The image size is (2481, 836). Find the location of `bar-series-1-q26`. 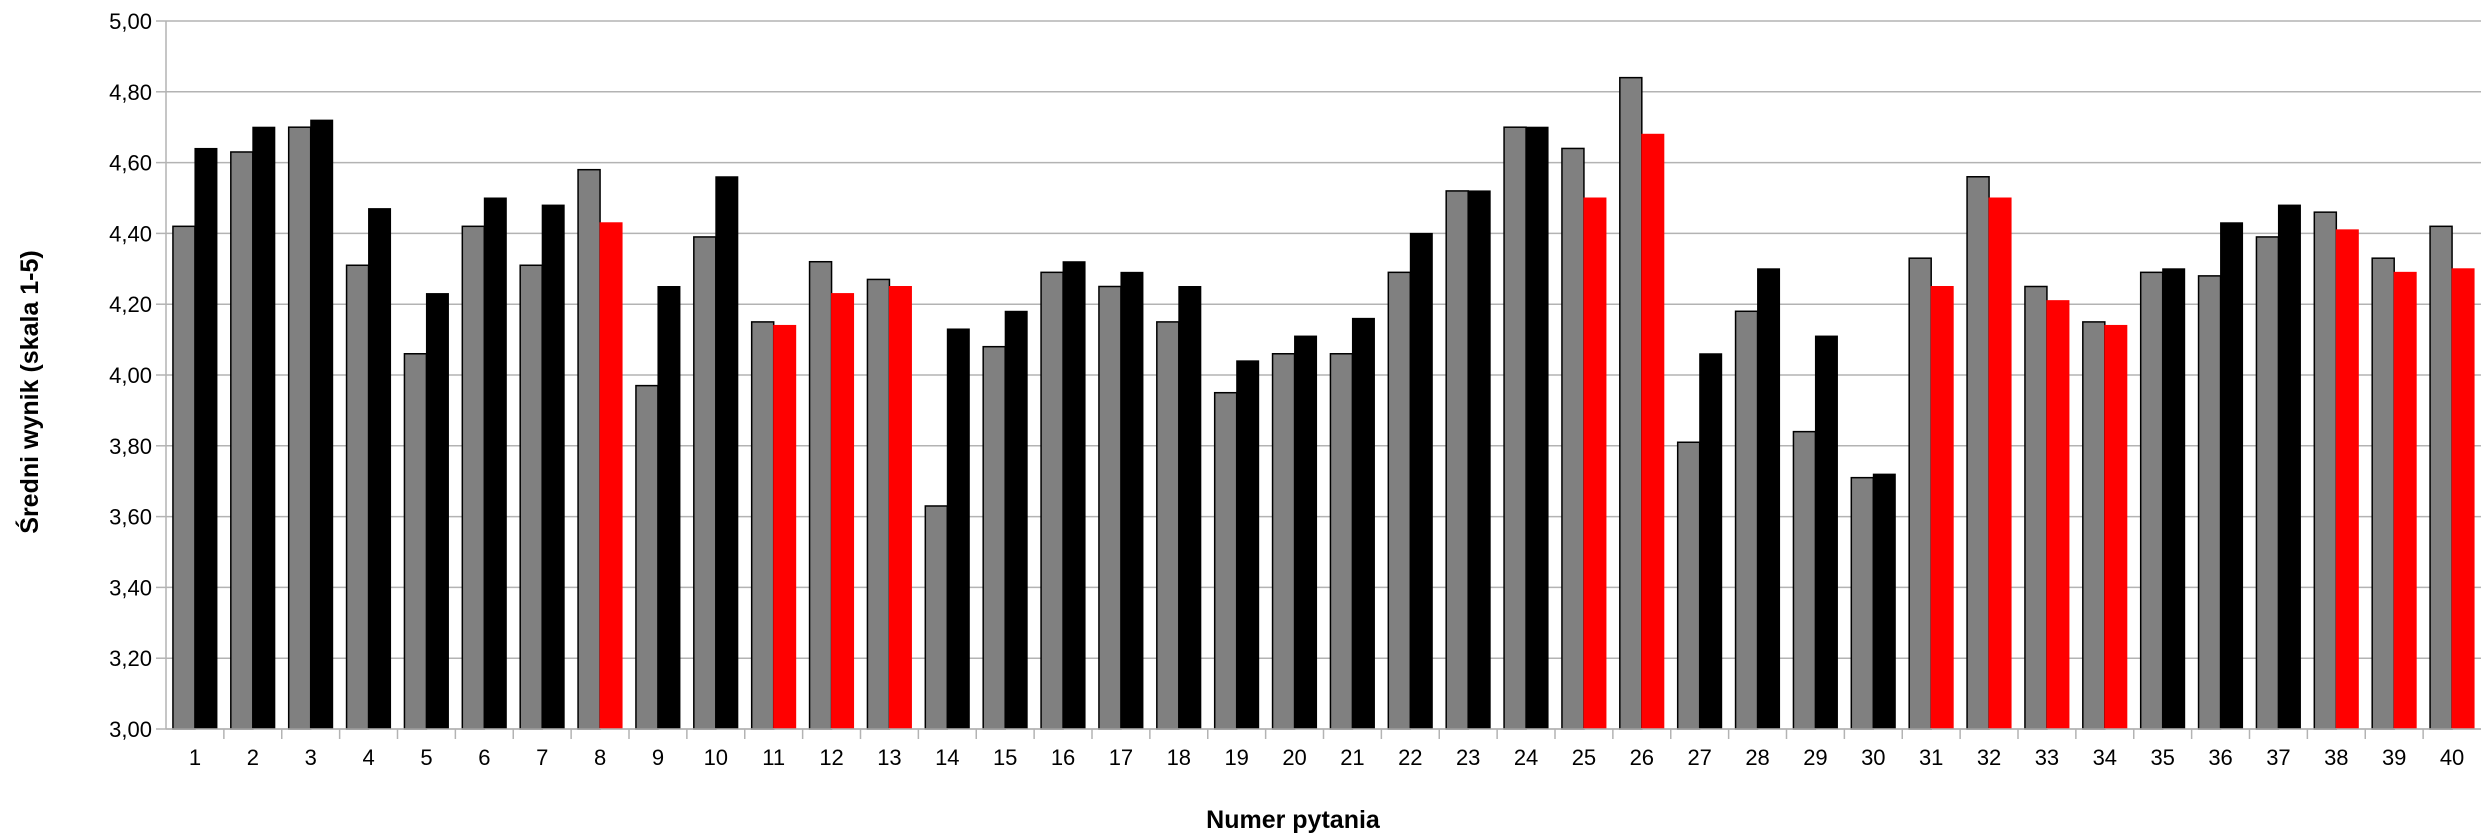

bar-series-1-q26 is located at coordinates (1631, 403).